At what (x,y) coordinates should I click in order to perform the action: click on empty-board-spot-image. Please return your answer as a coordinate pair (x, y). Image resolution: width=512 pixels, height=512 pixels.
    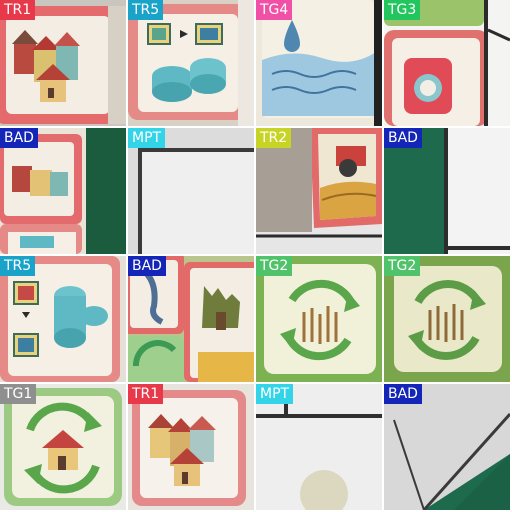
    Looking at the image, I should click on (319, 447).